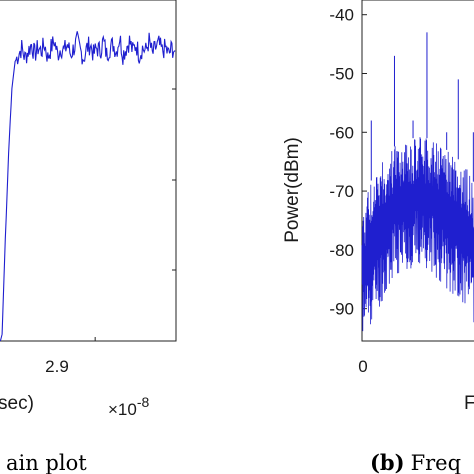 The width and height of the screenshot is (474, 474). What do you see at coordinates (362, 366) in the screenshot?
I see `panel-b-x-tick-label: 0` at bounding box center [362, 366].